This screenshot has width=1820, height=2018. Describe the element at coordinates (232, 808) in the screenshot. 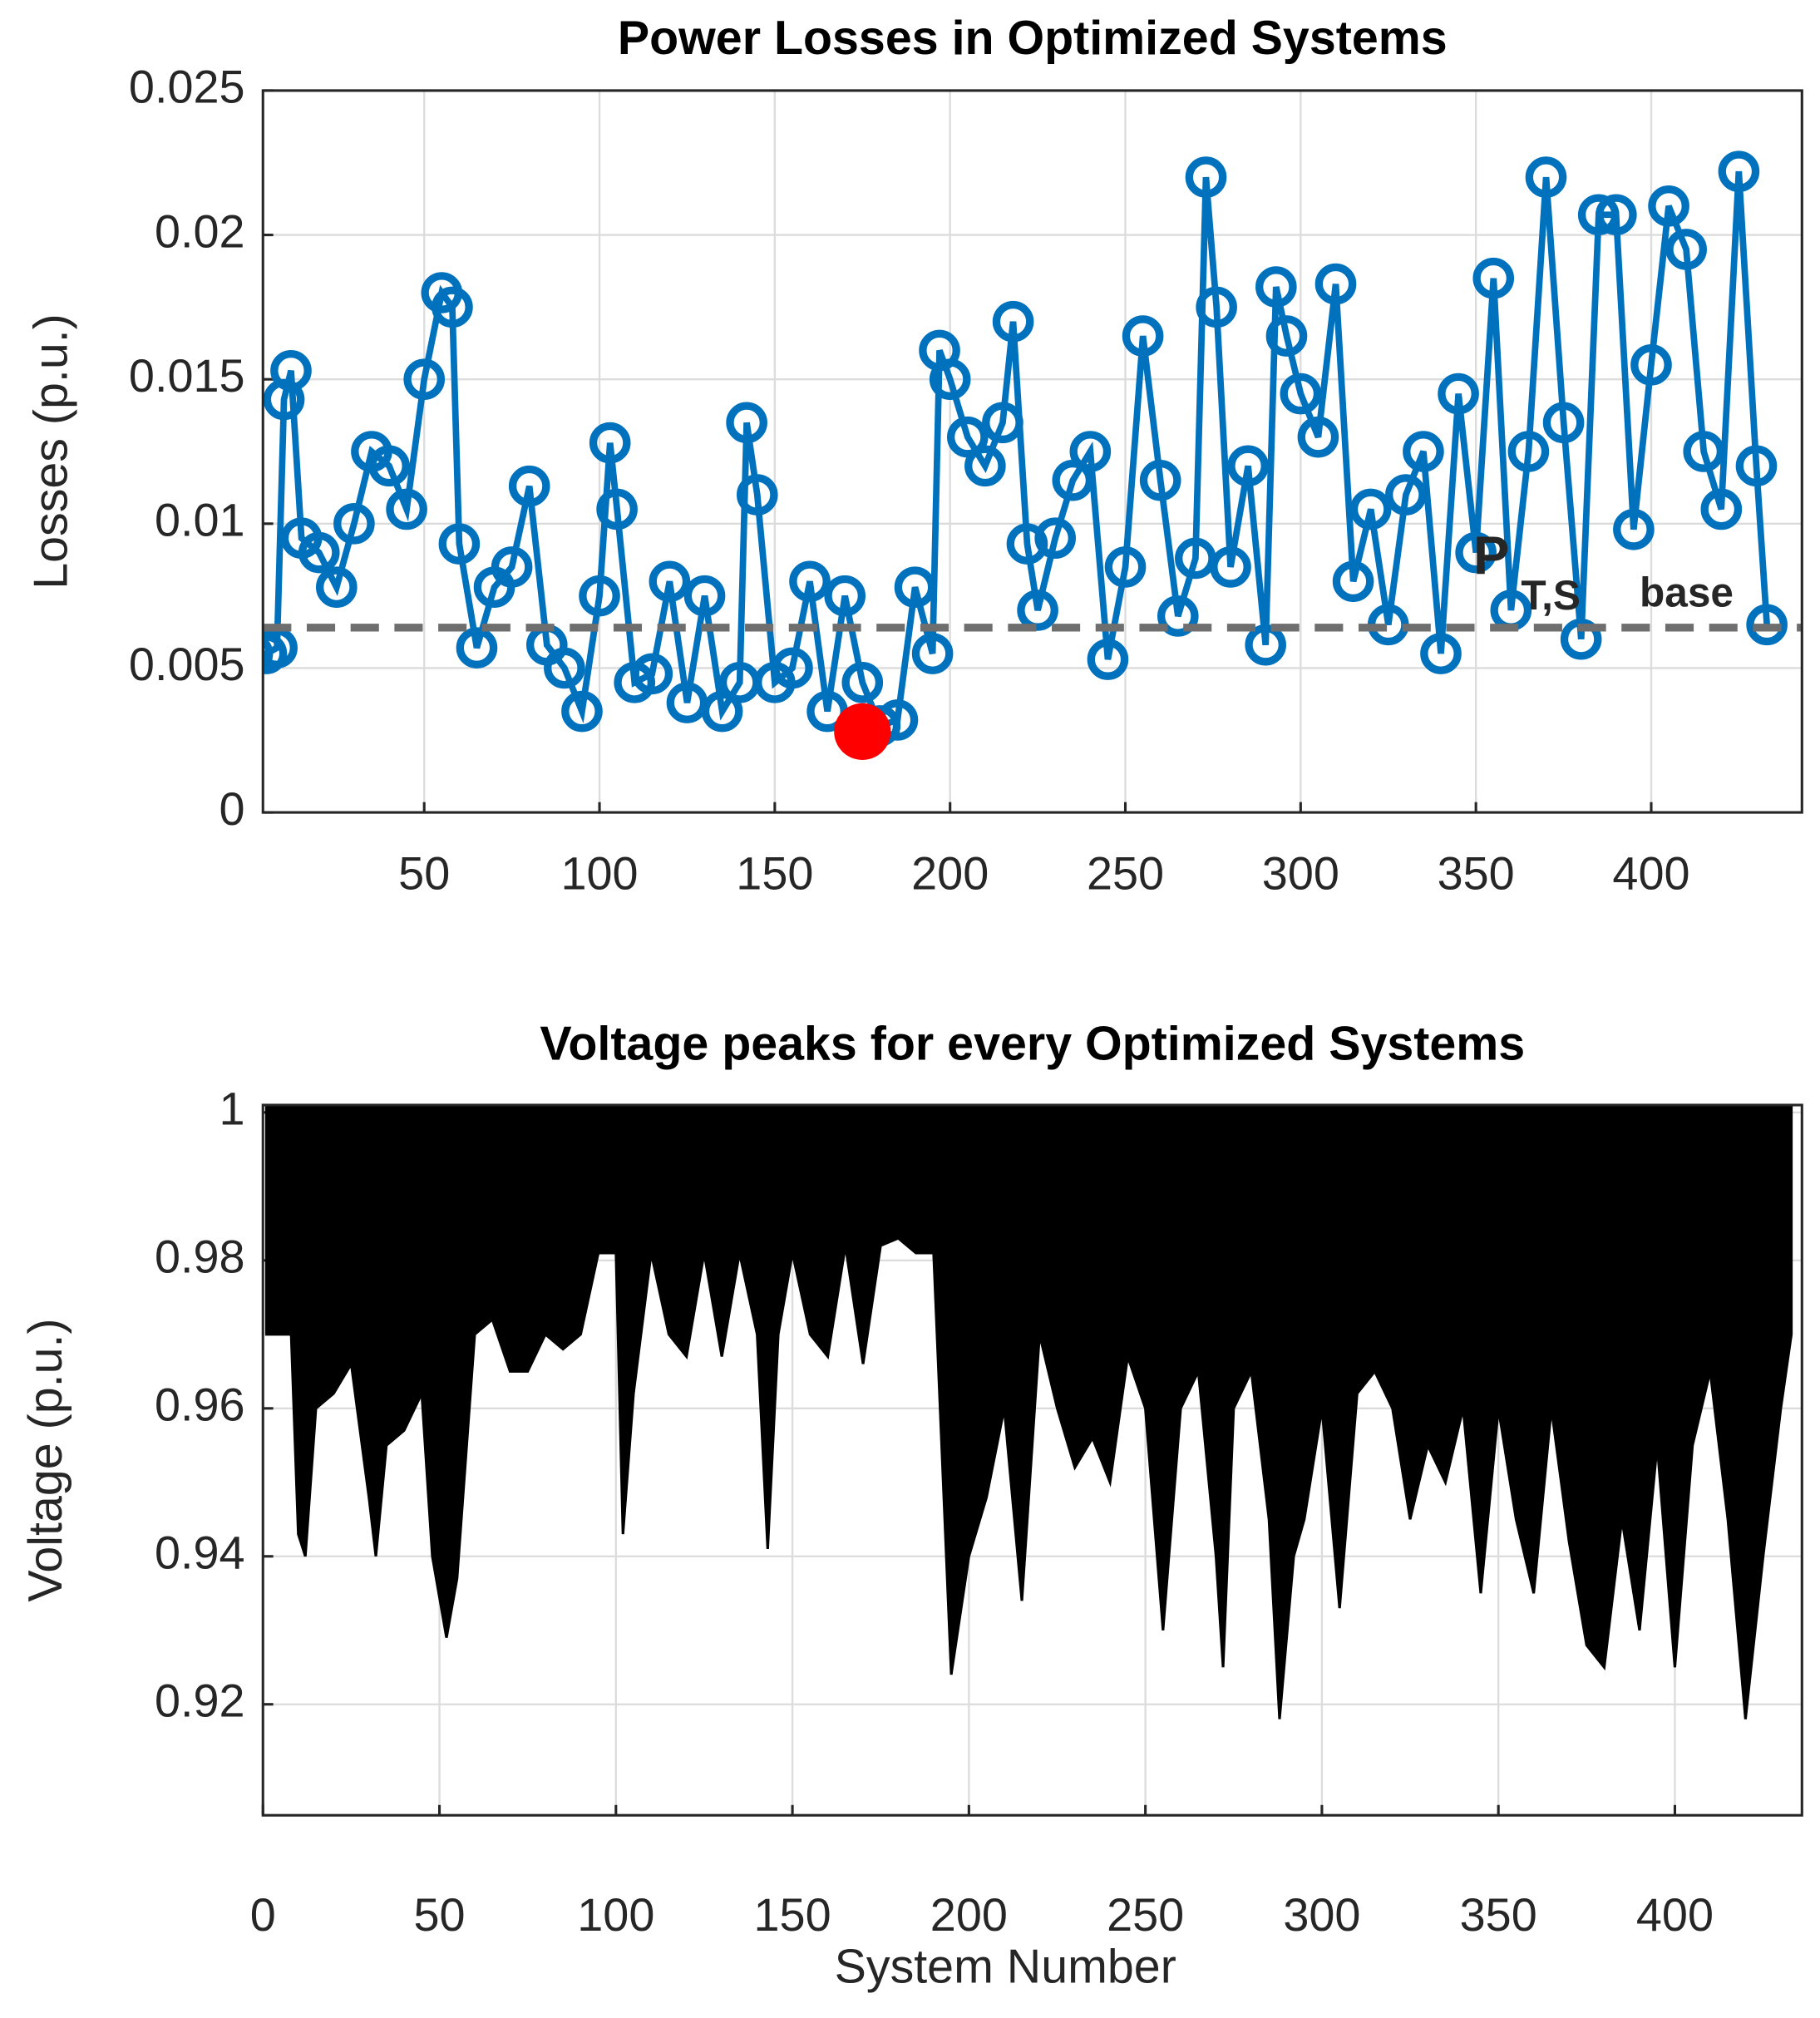

I see `y-tick-label: 0` at that location.